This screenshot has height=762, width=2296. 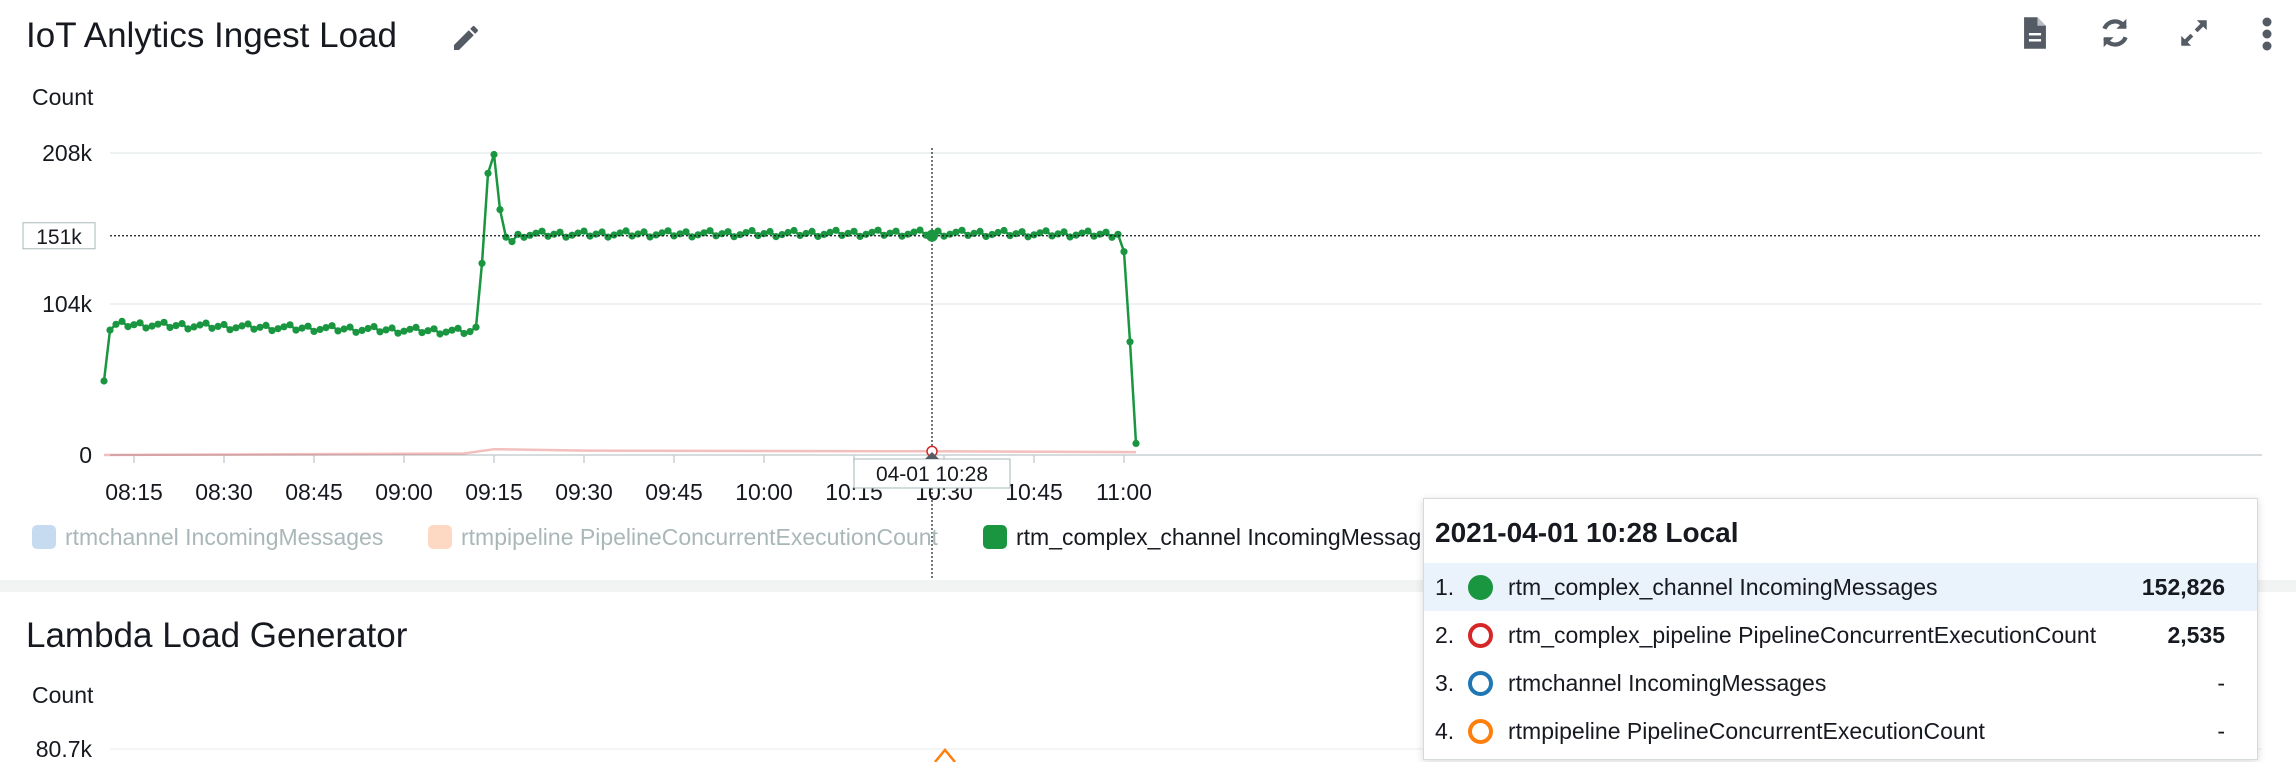 What do you see at coordinates (224, 537) in the screenshot?
I see `legend-item: rtmchannel IncomingMessages` at bounding box center [224, 537].